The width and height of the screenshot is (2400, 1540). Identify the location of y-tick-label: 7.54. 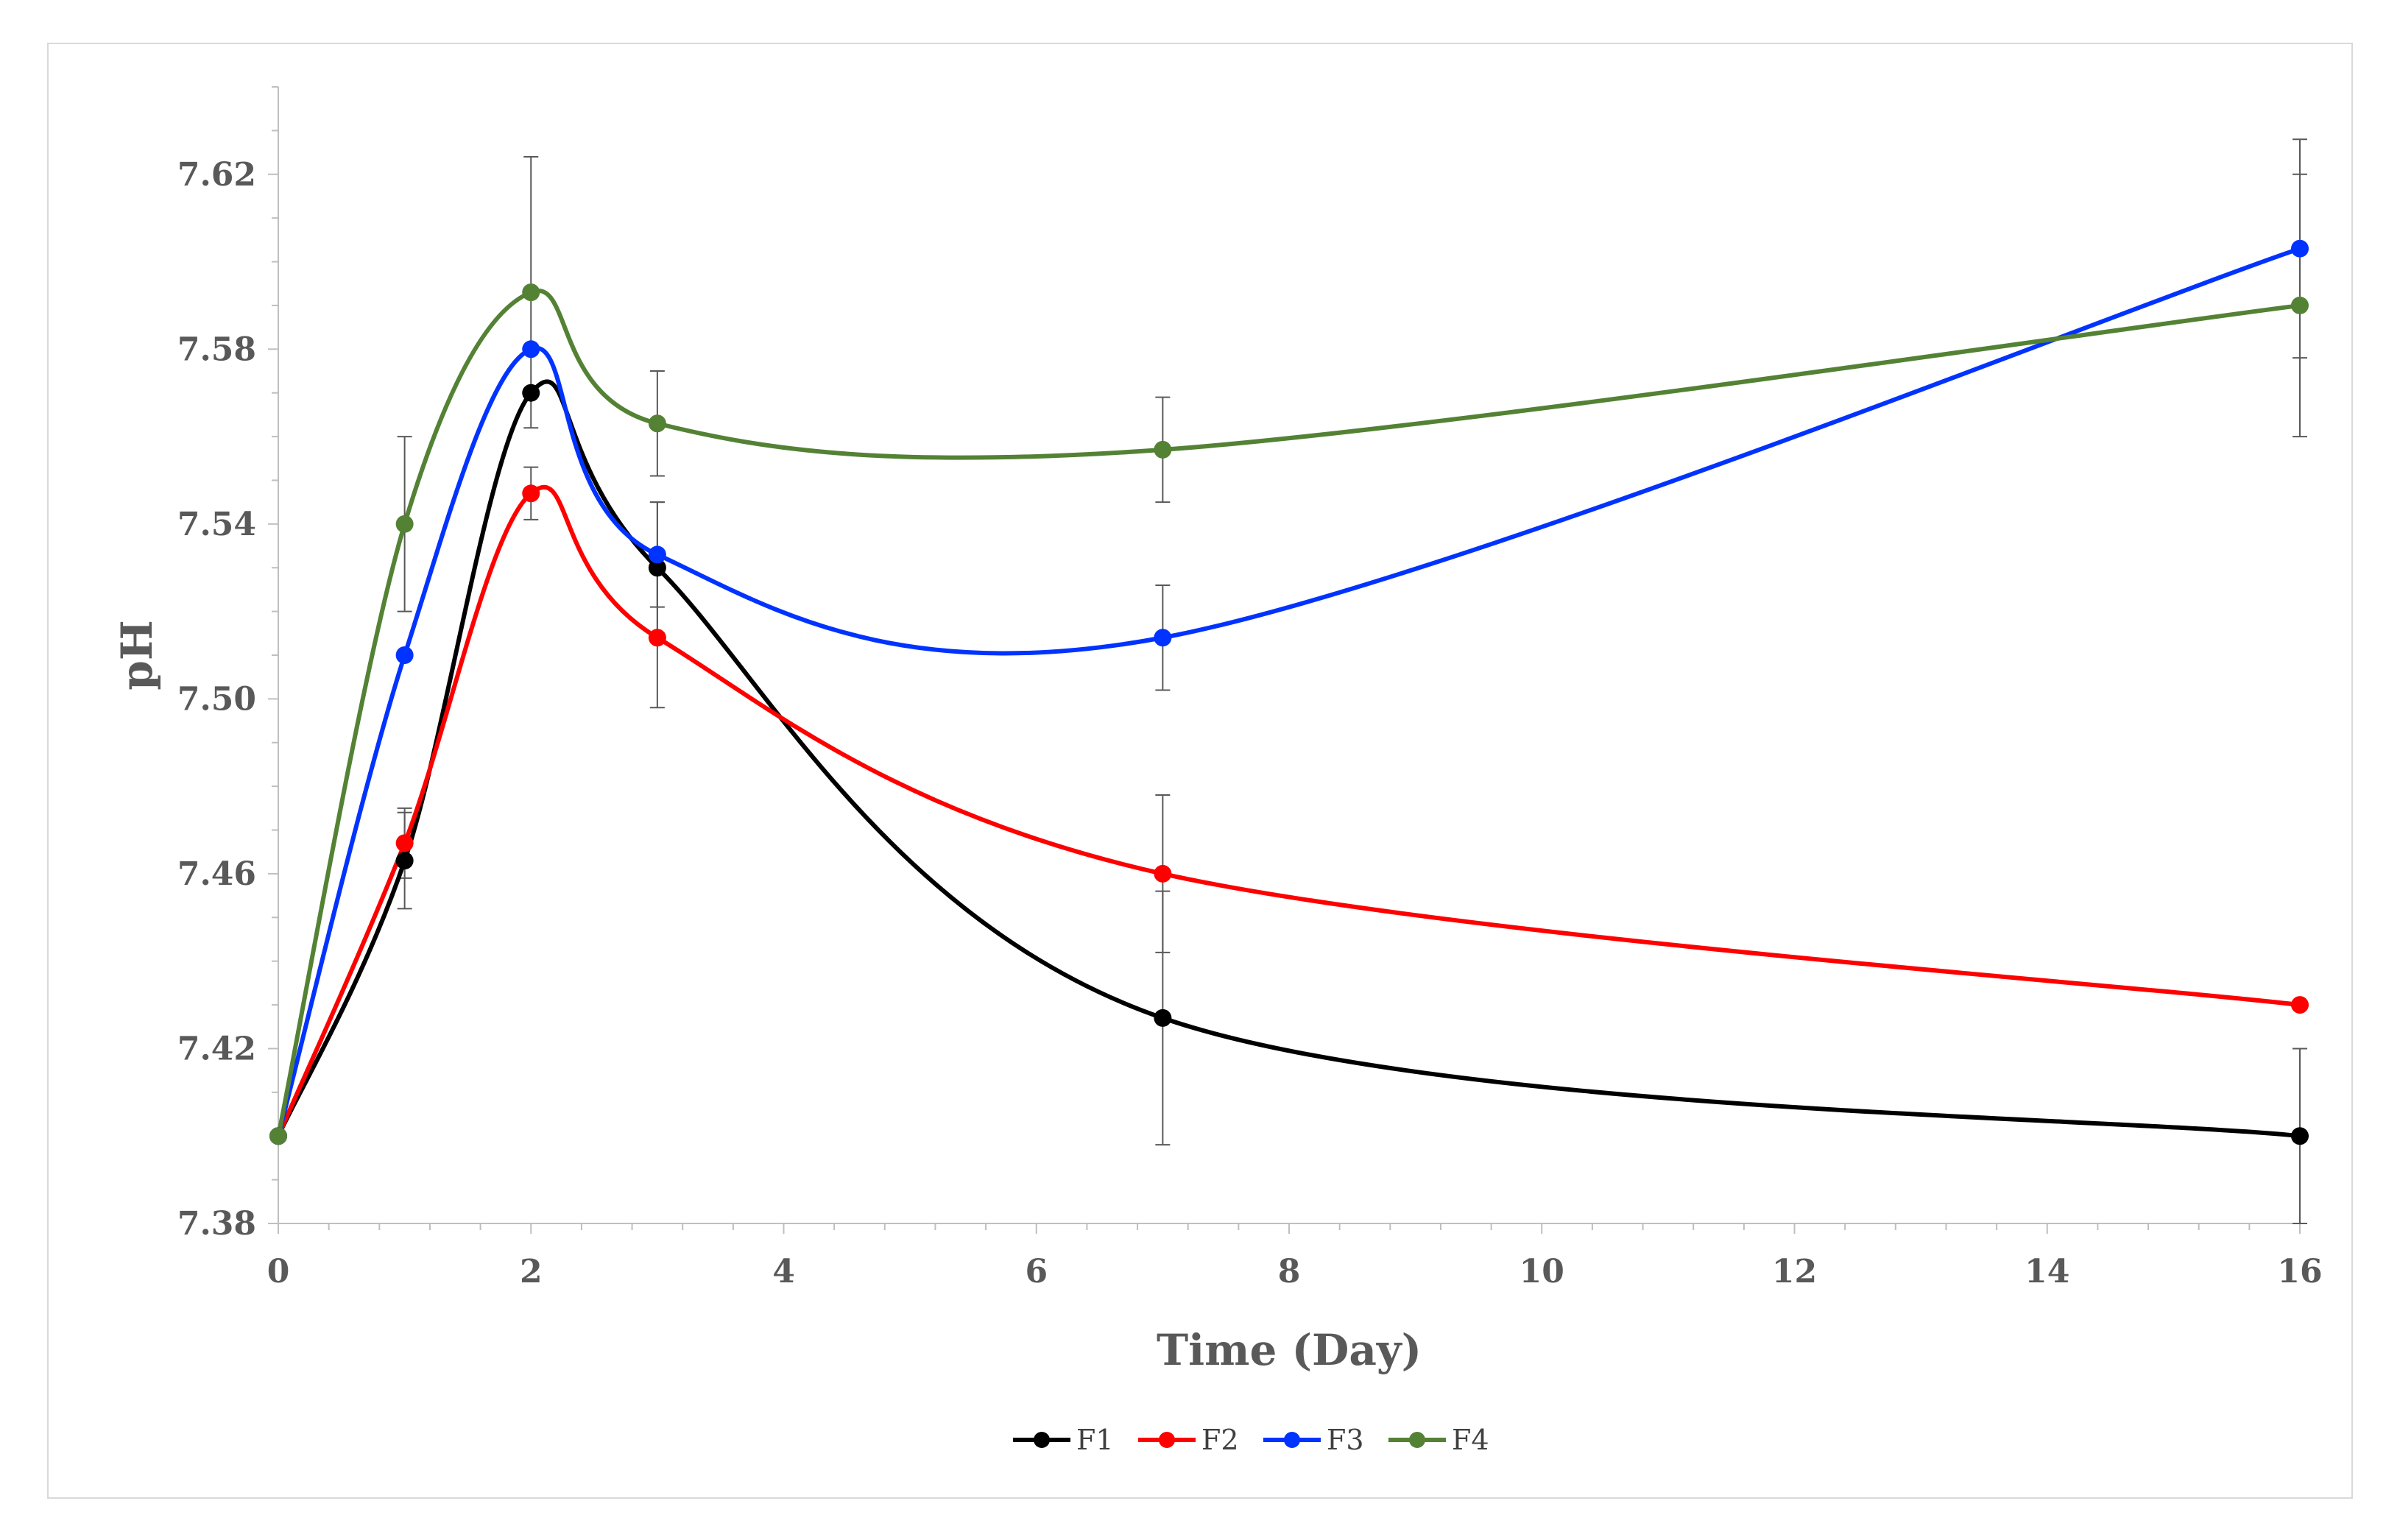
(216, 524).